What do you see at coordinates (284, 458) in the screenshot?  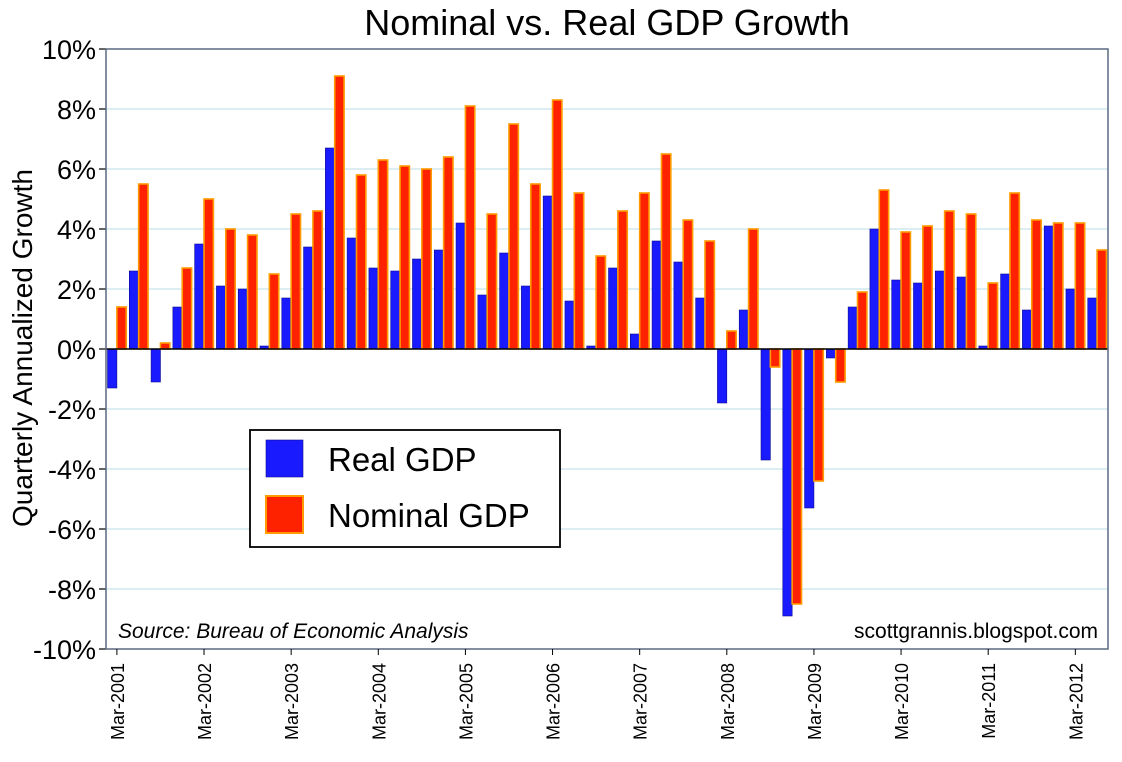 I see `legend-swatch` at bounding box center [284, 458].